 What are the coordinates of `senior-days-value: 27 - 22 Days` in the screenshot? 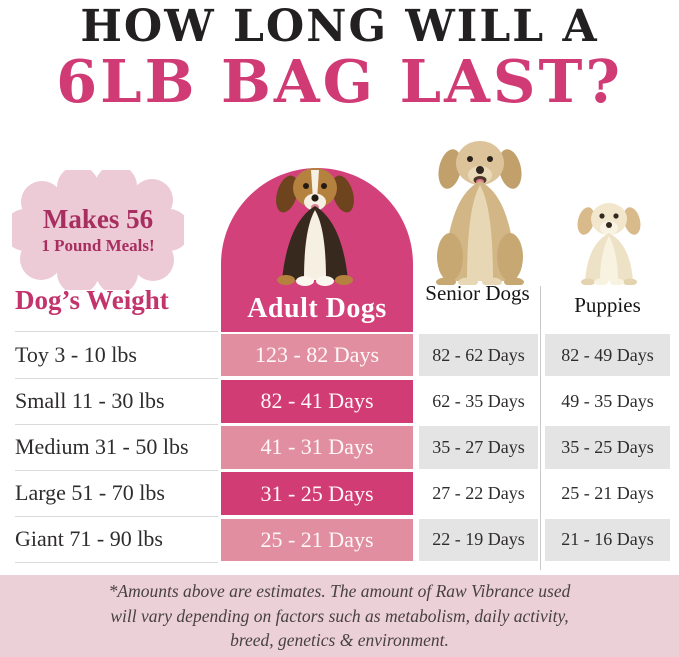 It's located at (478, 493).